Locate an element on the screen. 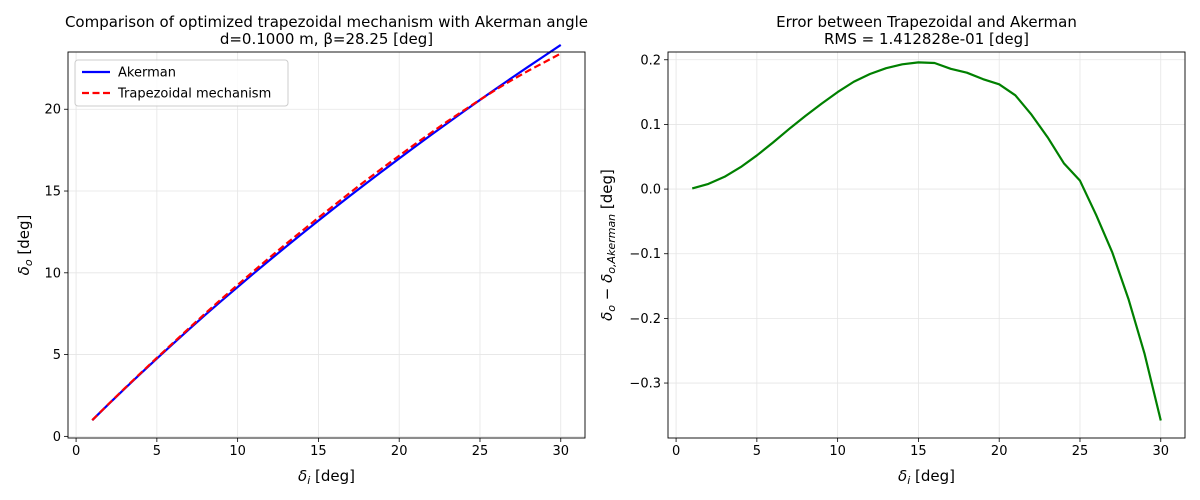  y-axis-label: δo [deg] is located at coordinates (25, 245).